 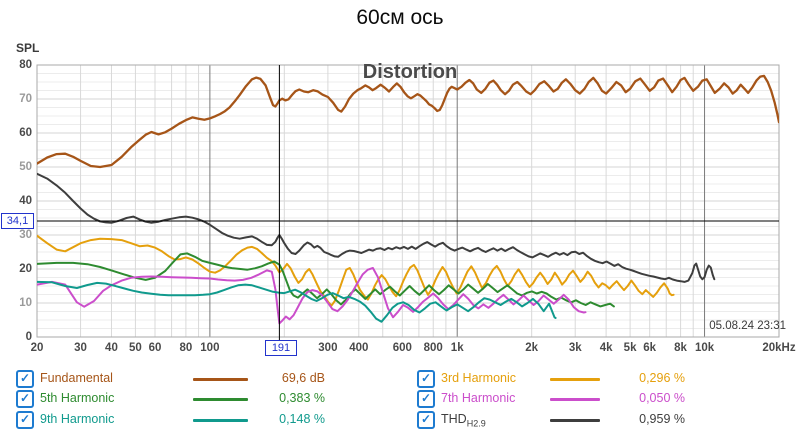 What do you see at coordinates (210, 348) in the screenshot?
I see `x-tick-label: 100` at bounding box center [210, 348].